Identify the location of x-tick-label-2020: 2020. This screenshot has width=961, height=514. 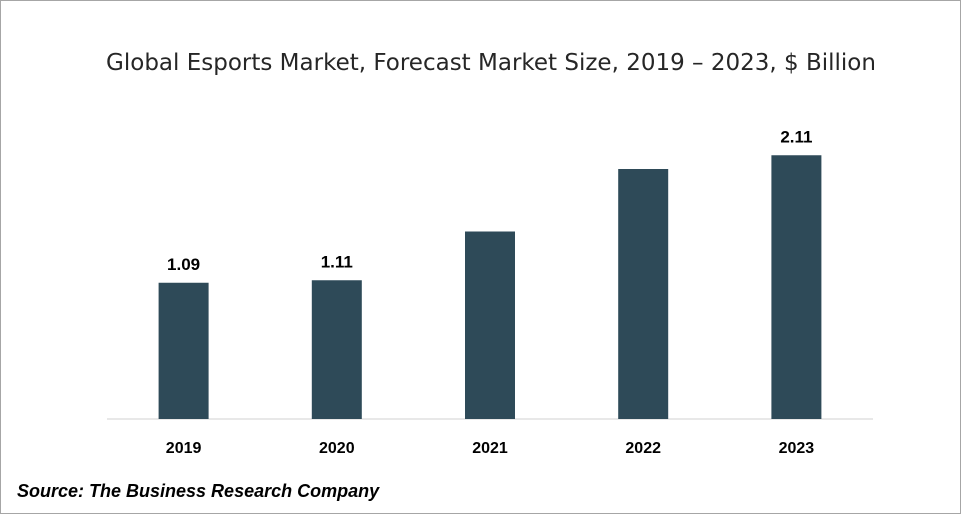
(337, 448).